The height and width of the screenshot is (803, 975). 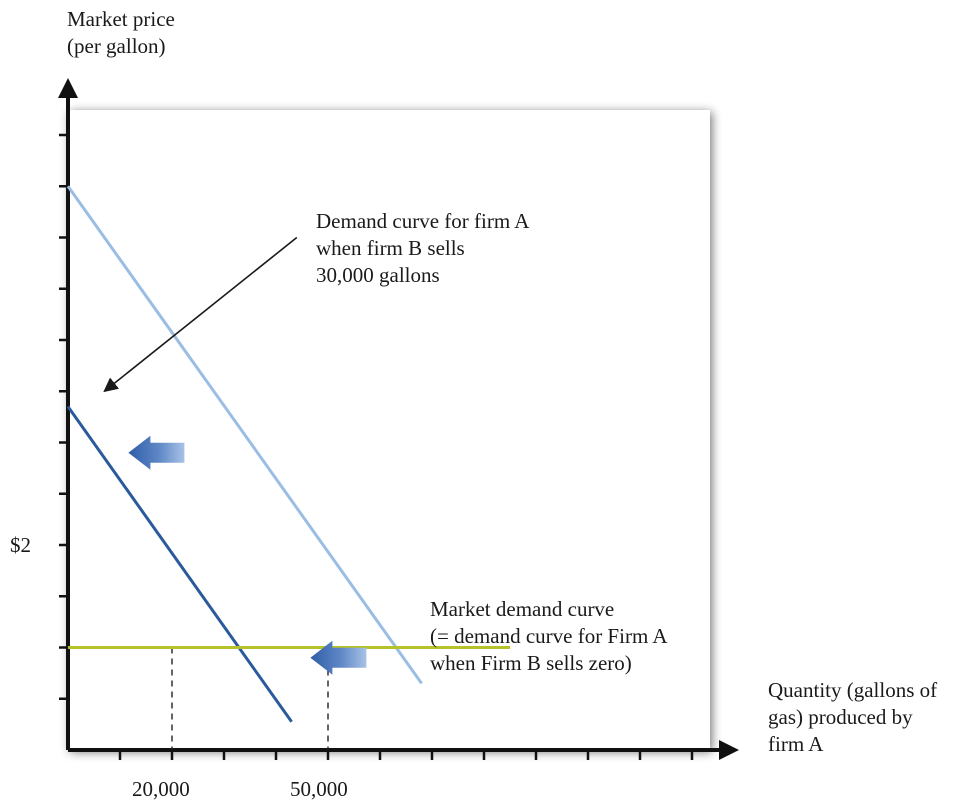 I want to click on x-axis-label-line: firm A, so click(x=796, y=744).